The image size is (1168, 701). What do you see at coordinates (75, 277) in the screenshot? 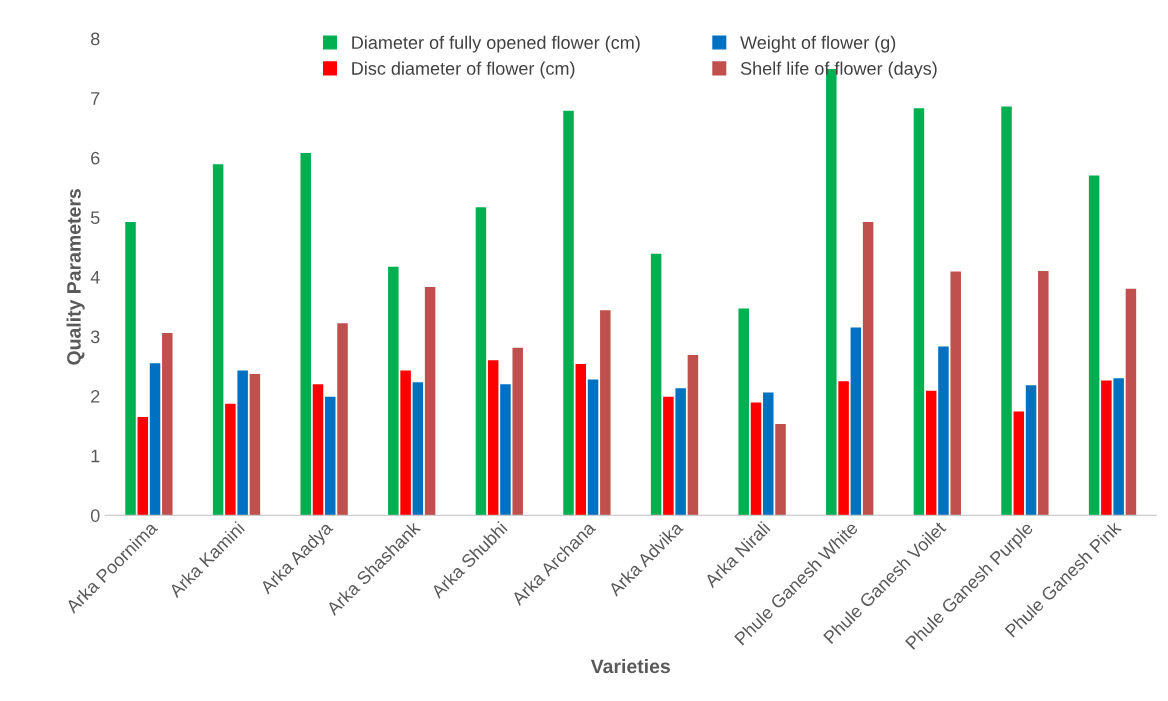
I see `y-axis-title: Quality Parameters` at bounding box center [75, 277].